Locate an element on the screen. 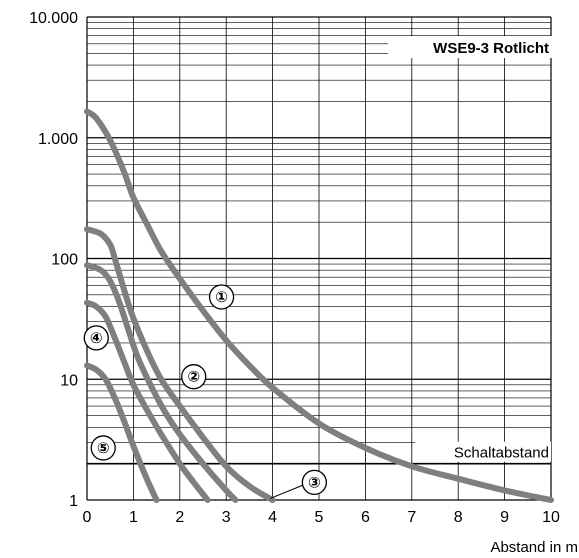  chart-title: WSE9-3 Rotlicht is located at coordinates (491, 48).